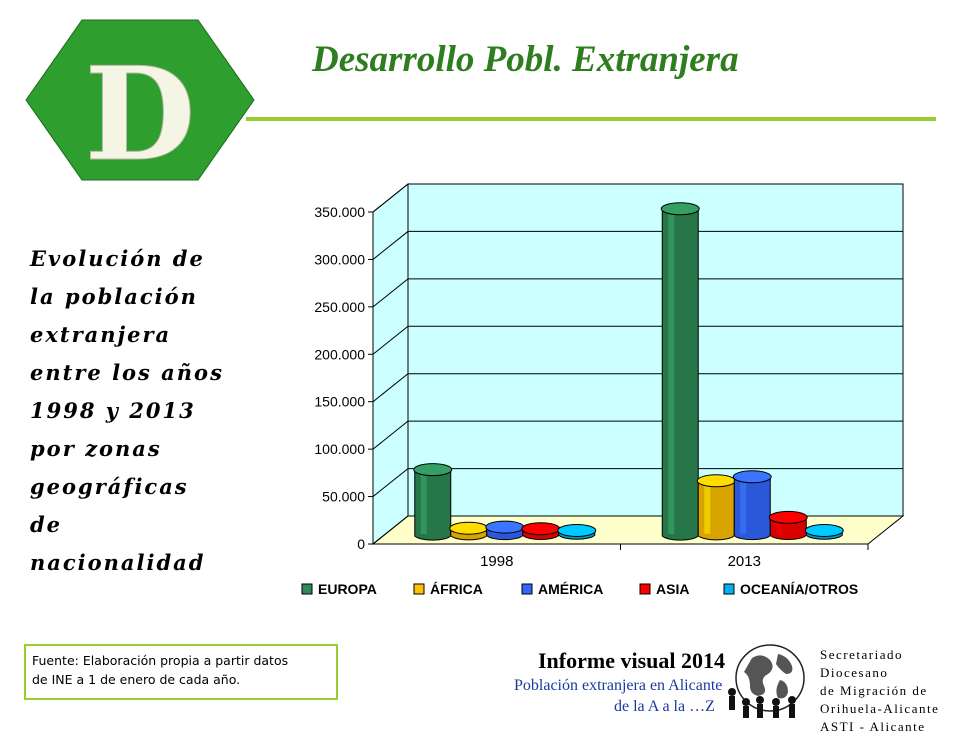  What do you see at coordinates (140, 111) in the screenshot?
I see `section-letter: D` at bounding box center [140, 111].